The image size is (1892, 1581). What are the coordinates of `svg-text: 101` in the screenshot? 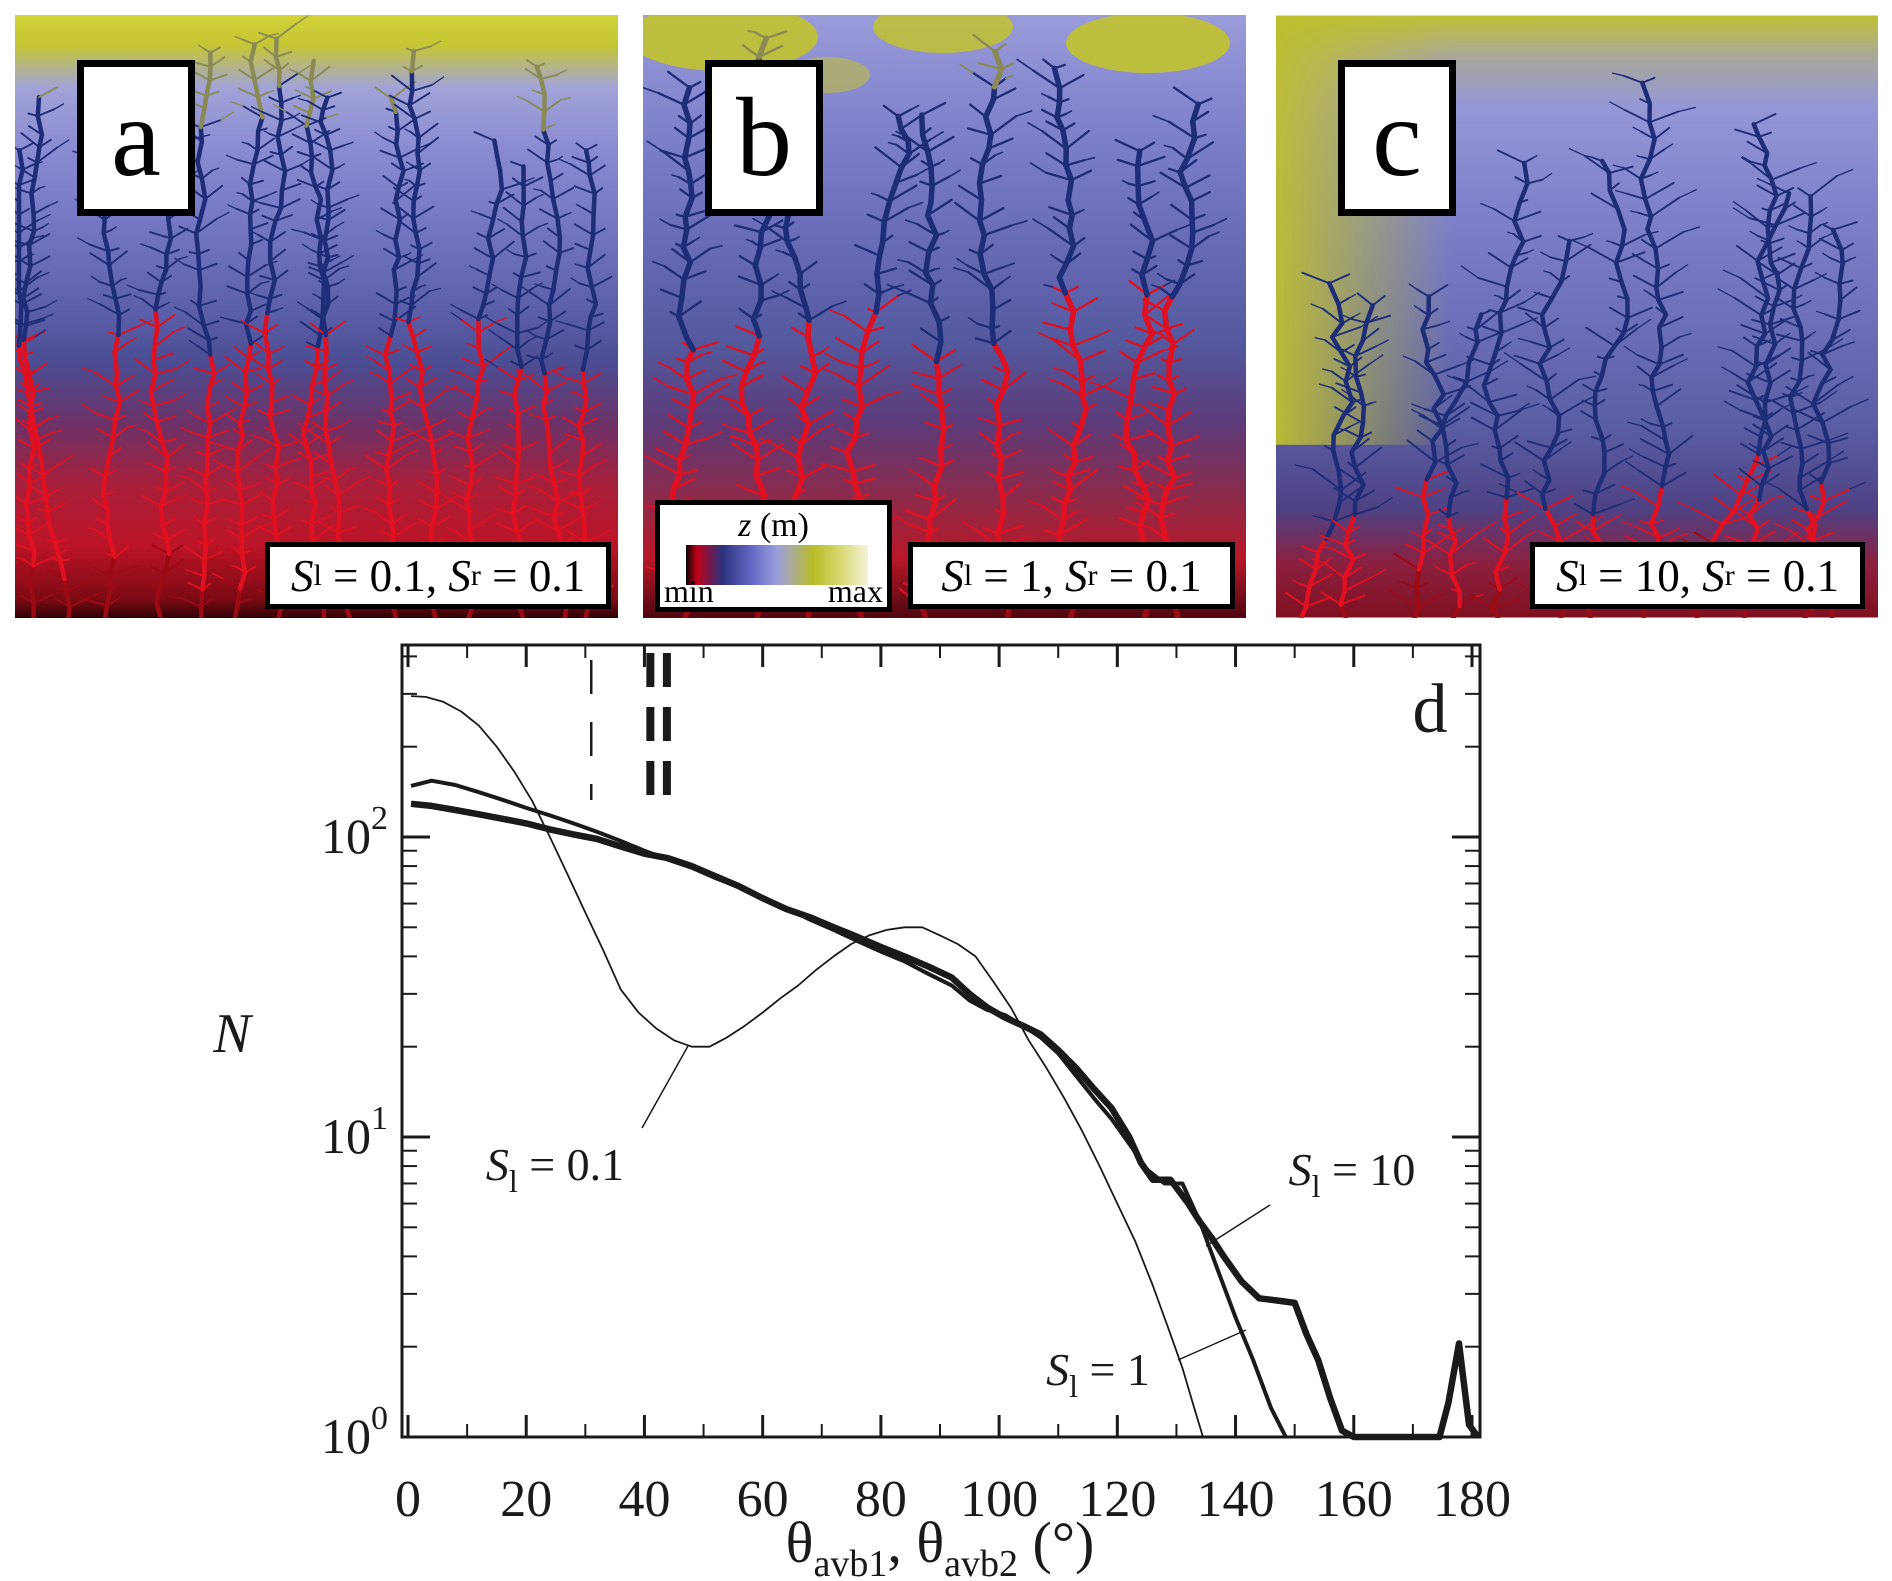 It's located at (354, 1132).